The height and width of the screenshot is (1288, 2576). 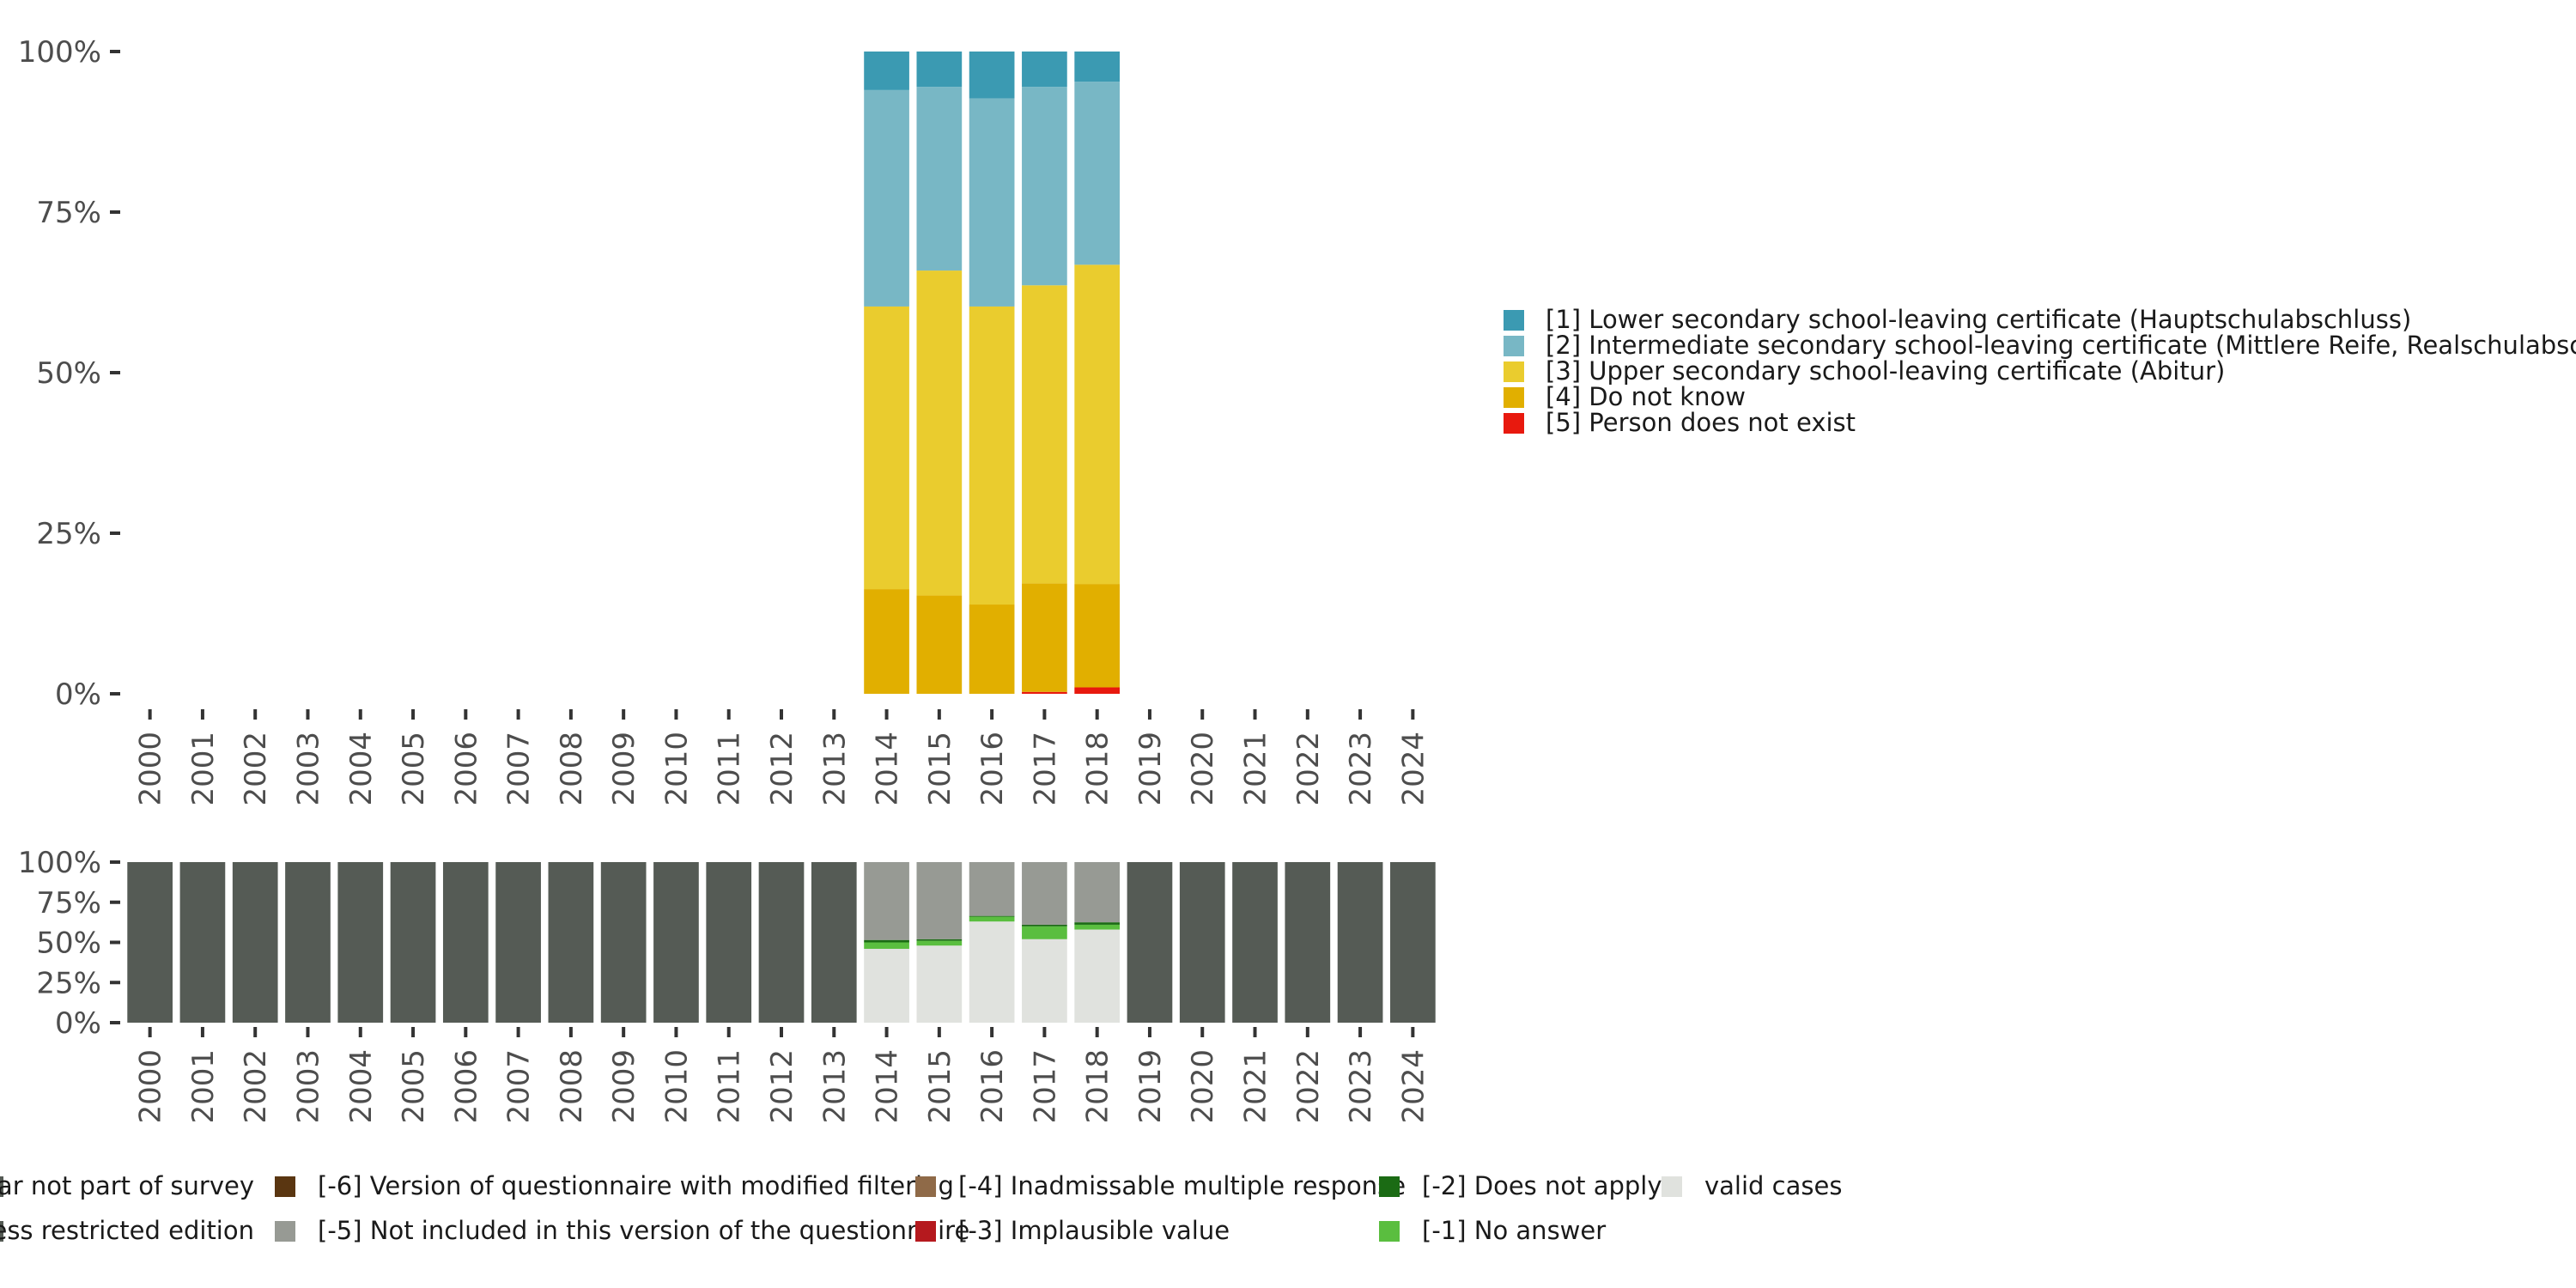 What do you see at coordinates (1361, 769) in the screenshot?
I see `x-tick-label: 2023` at bounding box center [1361, 769].